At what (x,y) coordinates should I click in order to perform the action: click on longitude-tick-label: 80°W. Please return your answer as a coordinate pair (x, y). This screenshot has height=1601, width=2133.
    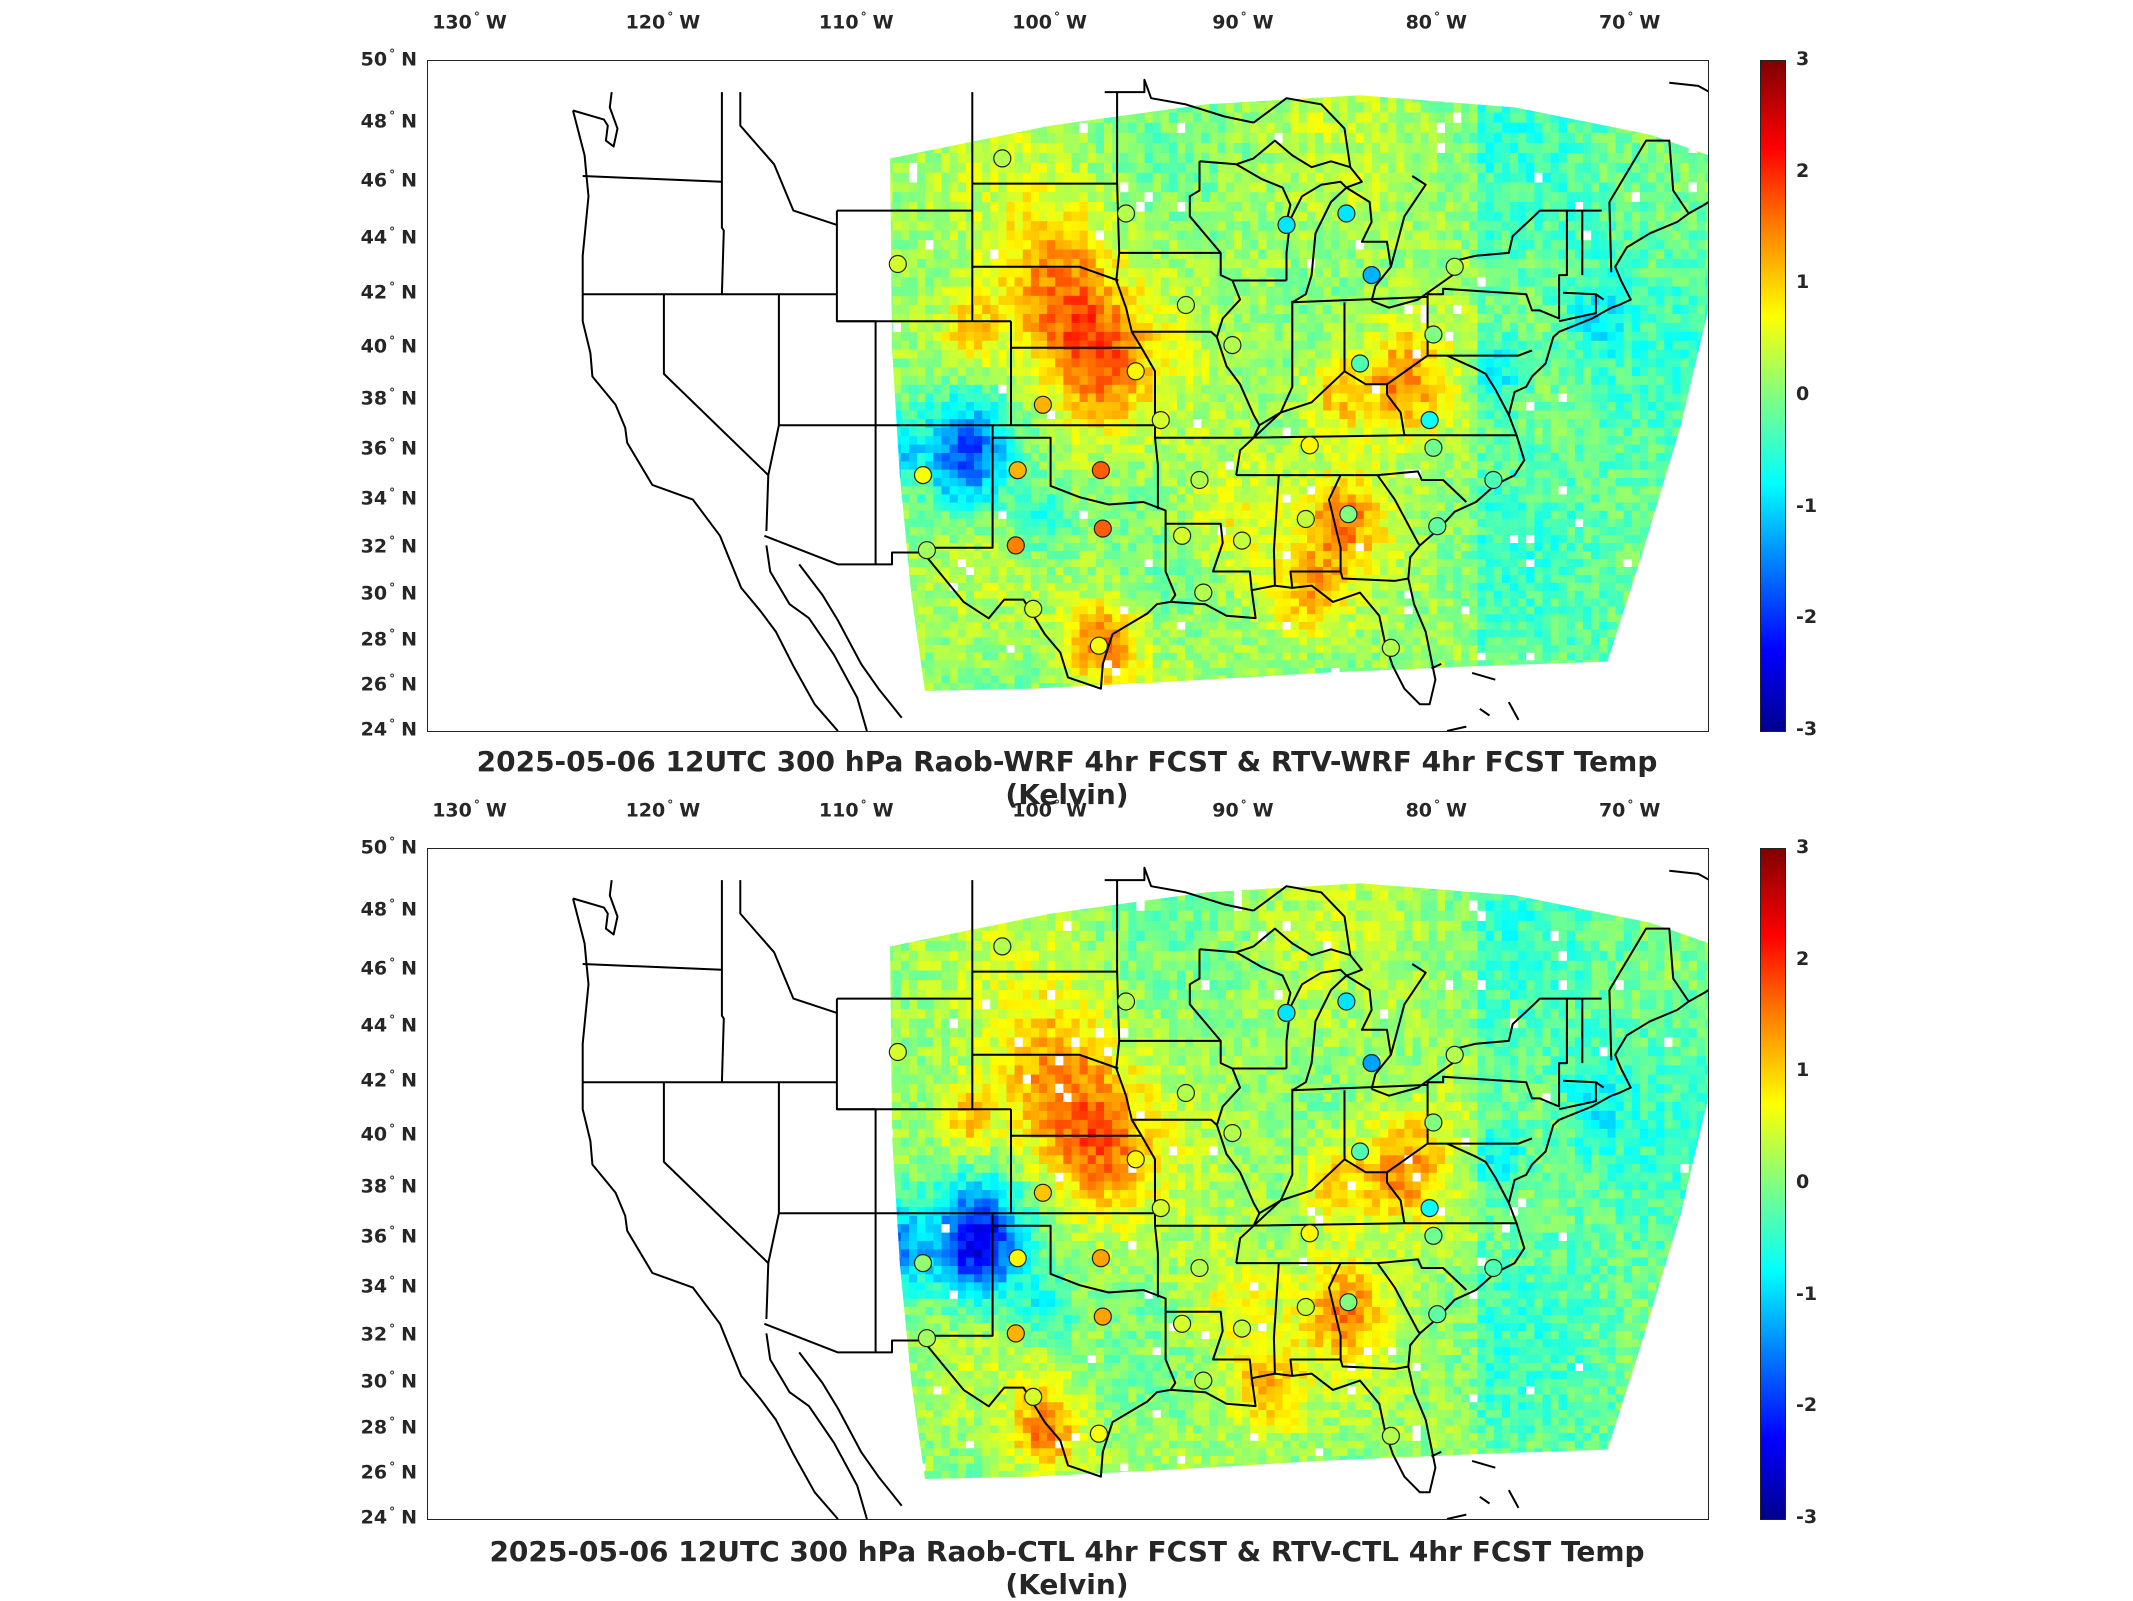
    Looking at the image, I should click on (1436, 809).